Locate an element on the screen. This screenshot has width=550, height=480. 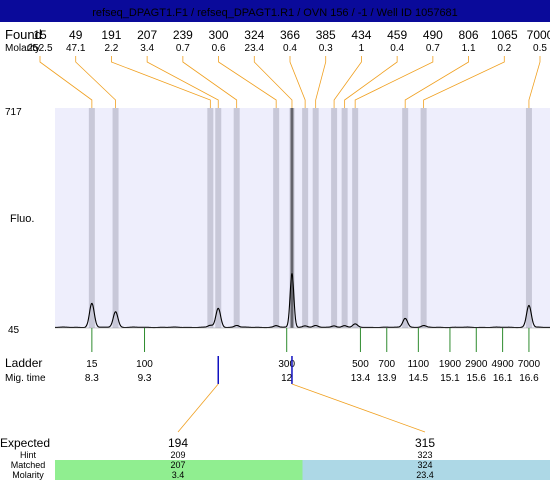
ladder-size-label: 15 is located at coordinates (92, 364).